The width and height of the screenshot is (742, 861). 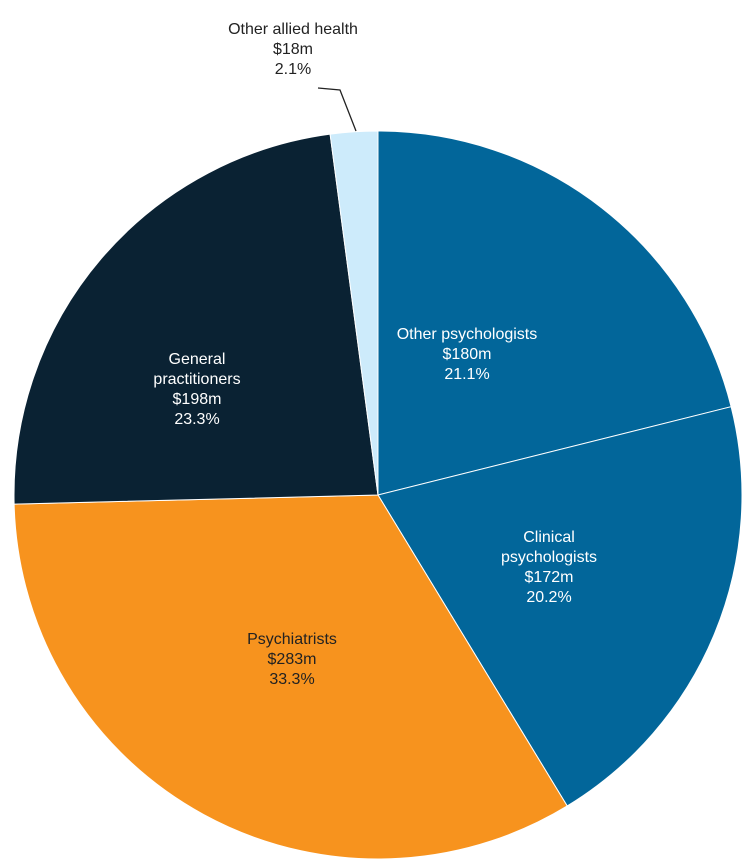 I want to click on slice-label: Other allied health $18m 2.1%, so click(x=293, y=50).